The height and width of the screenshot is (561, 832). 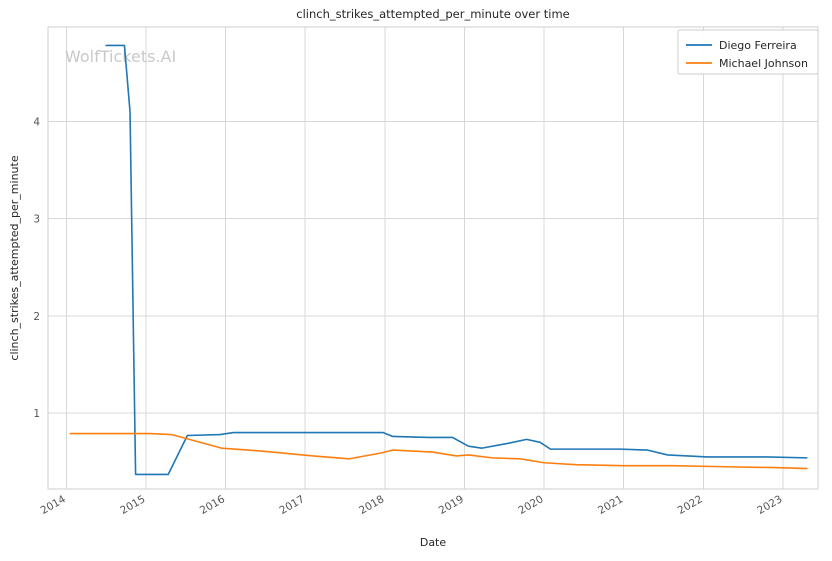 What do you see at coordinates (36, 220) in the screenshot?
I see `y-tick-label: 3` at bounding box center [36, 220].